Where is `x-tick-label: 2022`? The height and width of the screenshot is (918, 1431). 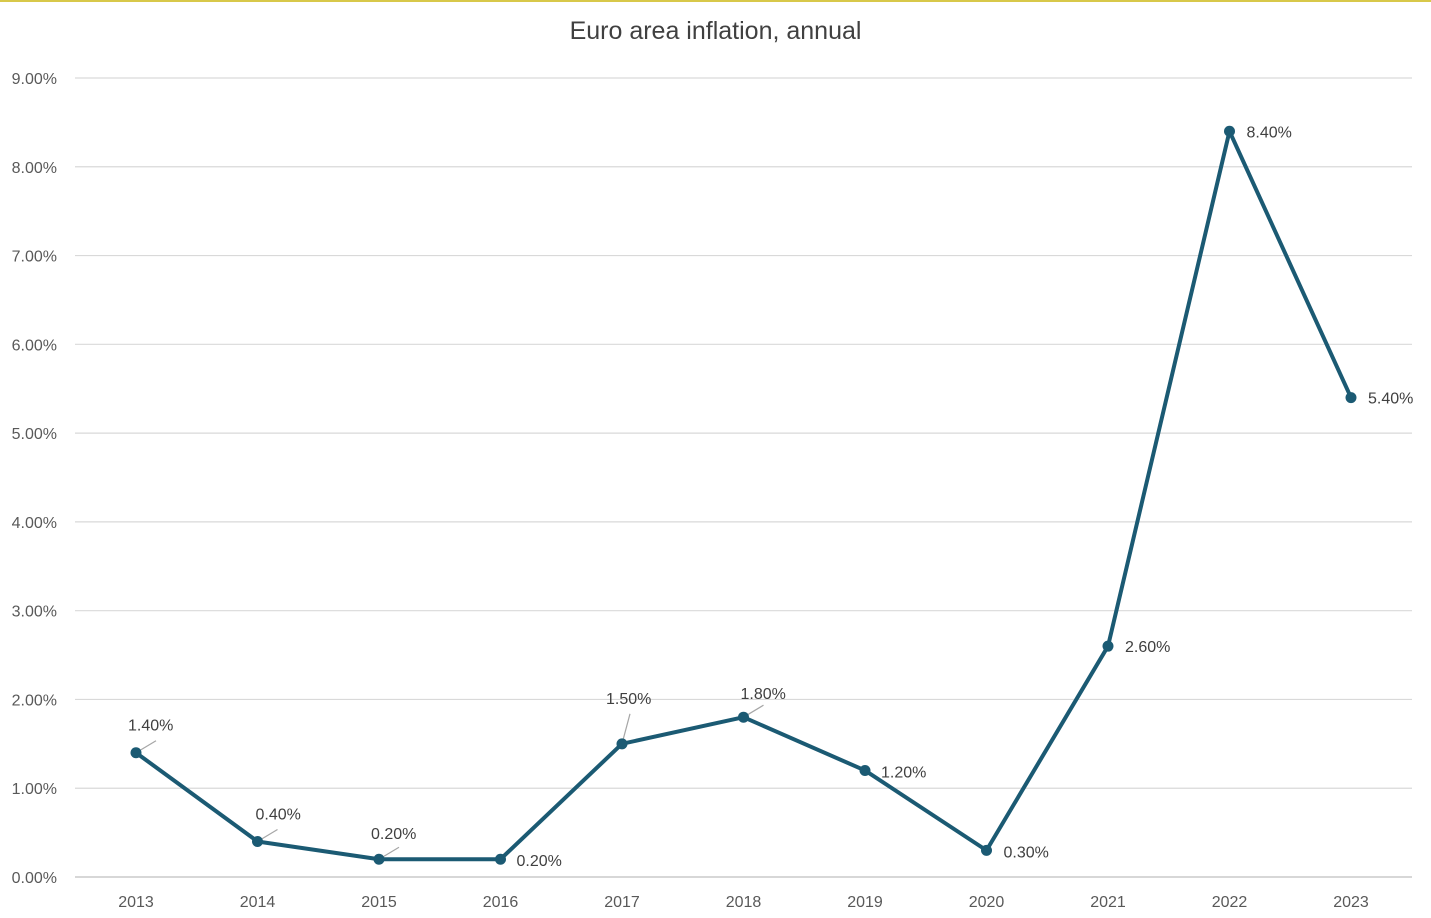 x-tick-label: 2022 is located at coordinates (1230, 902).